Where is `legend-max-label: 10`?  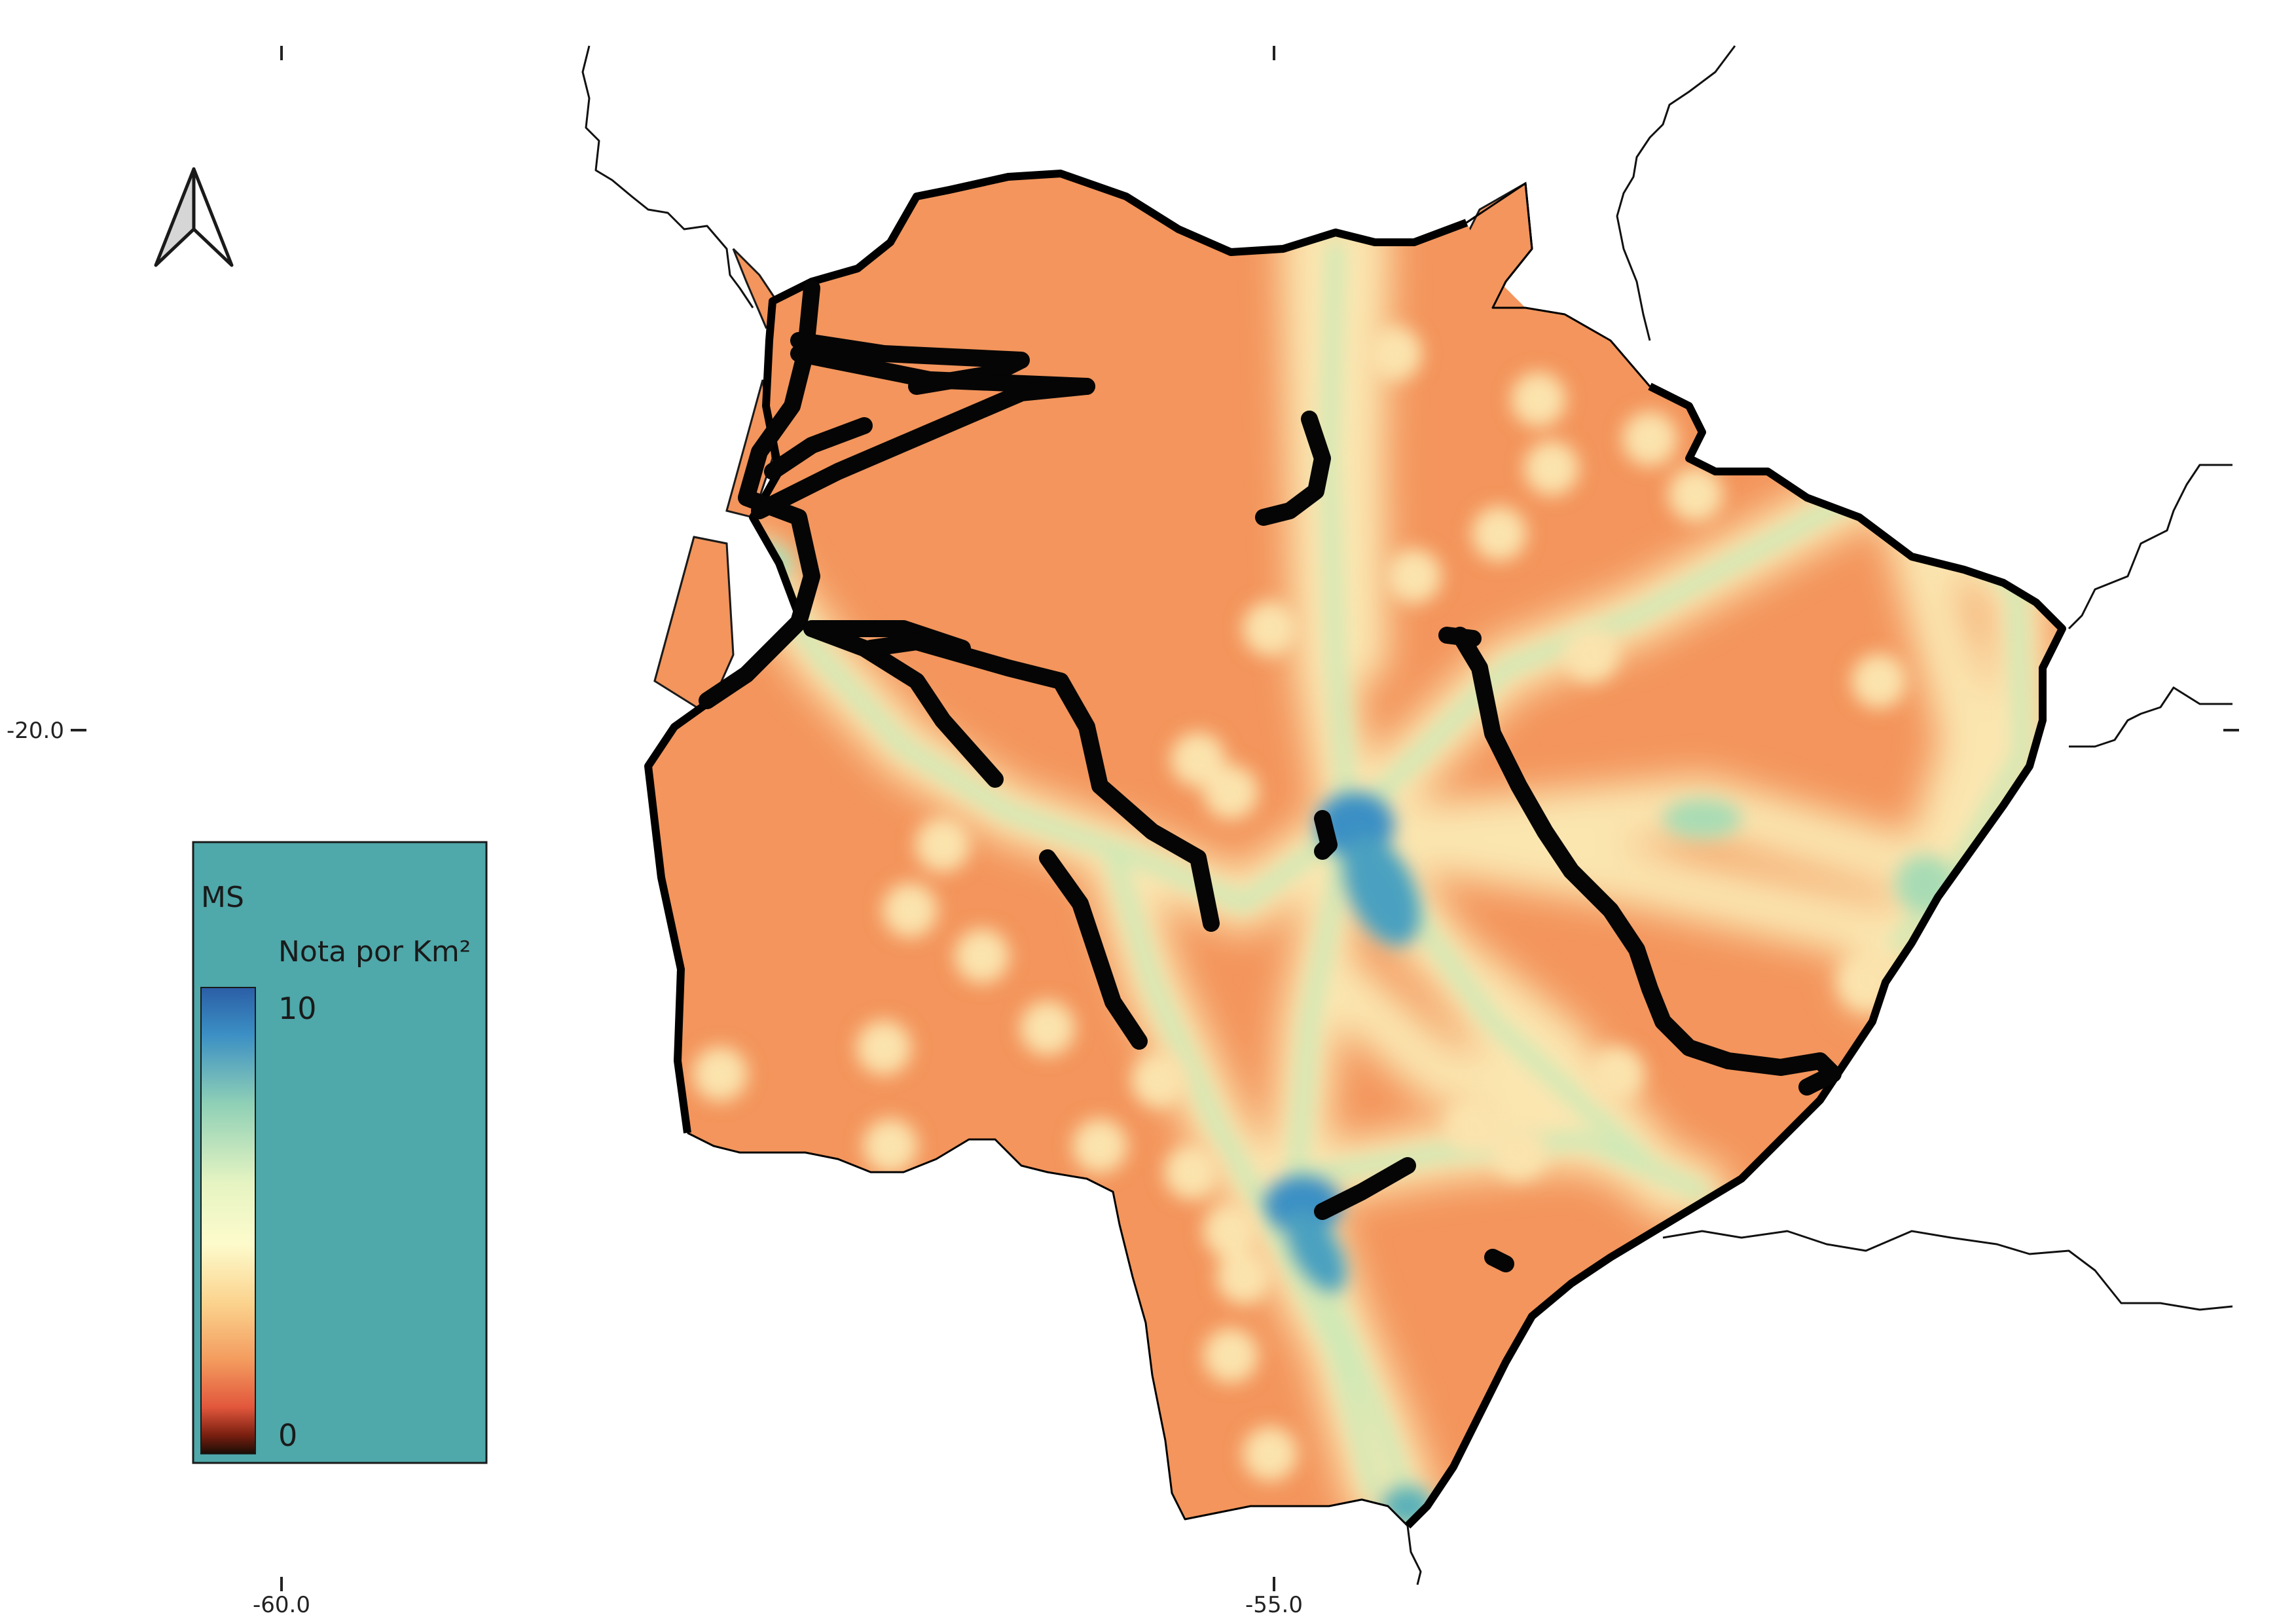 legend-max-label: 10 is located at coordinates (297, 1008).